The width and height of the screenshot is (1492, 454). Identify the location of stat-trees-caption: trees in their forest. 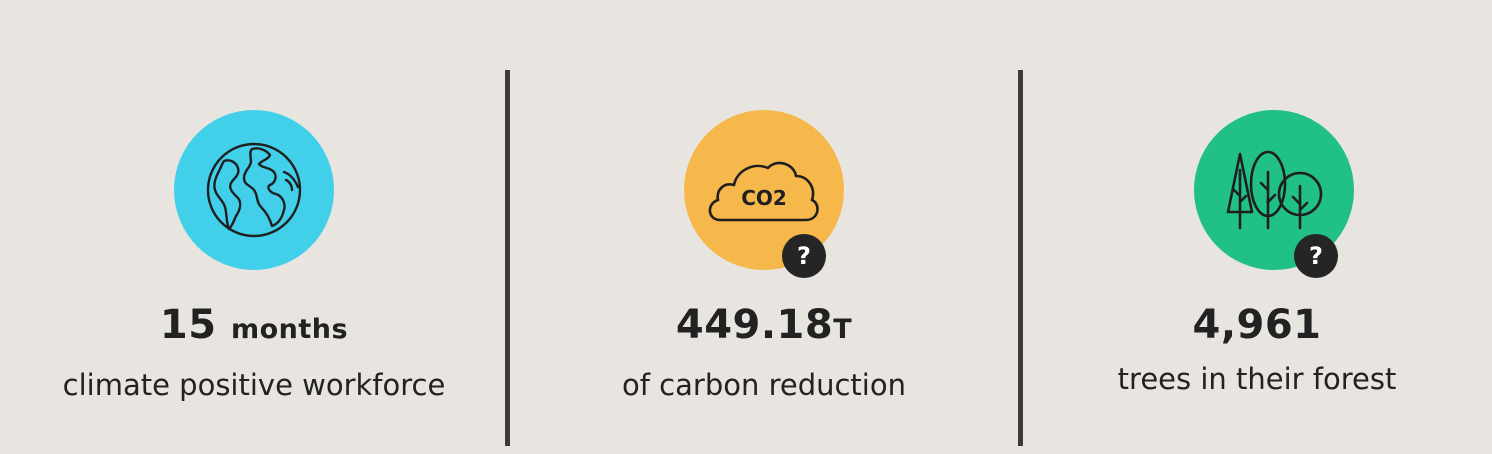
(1257, 379).